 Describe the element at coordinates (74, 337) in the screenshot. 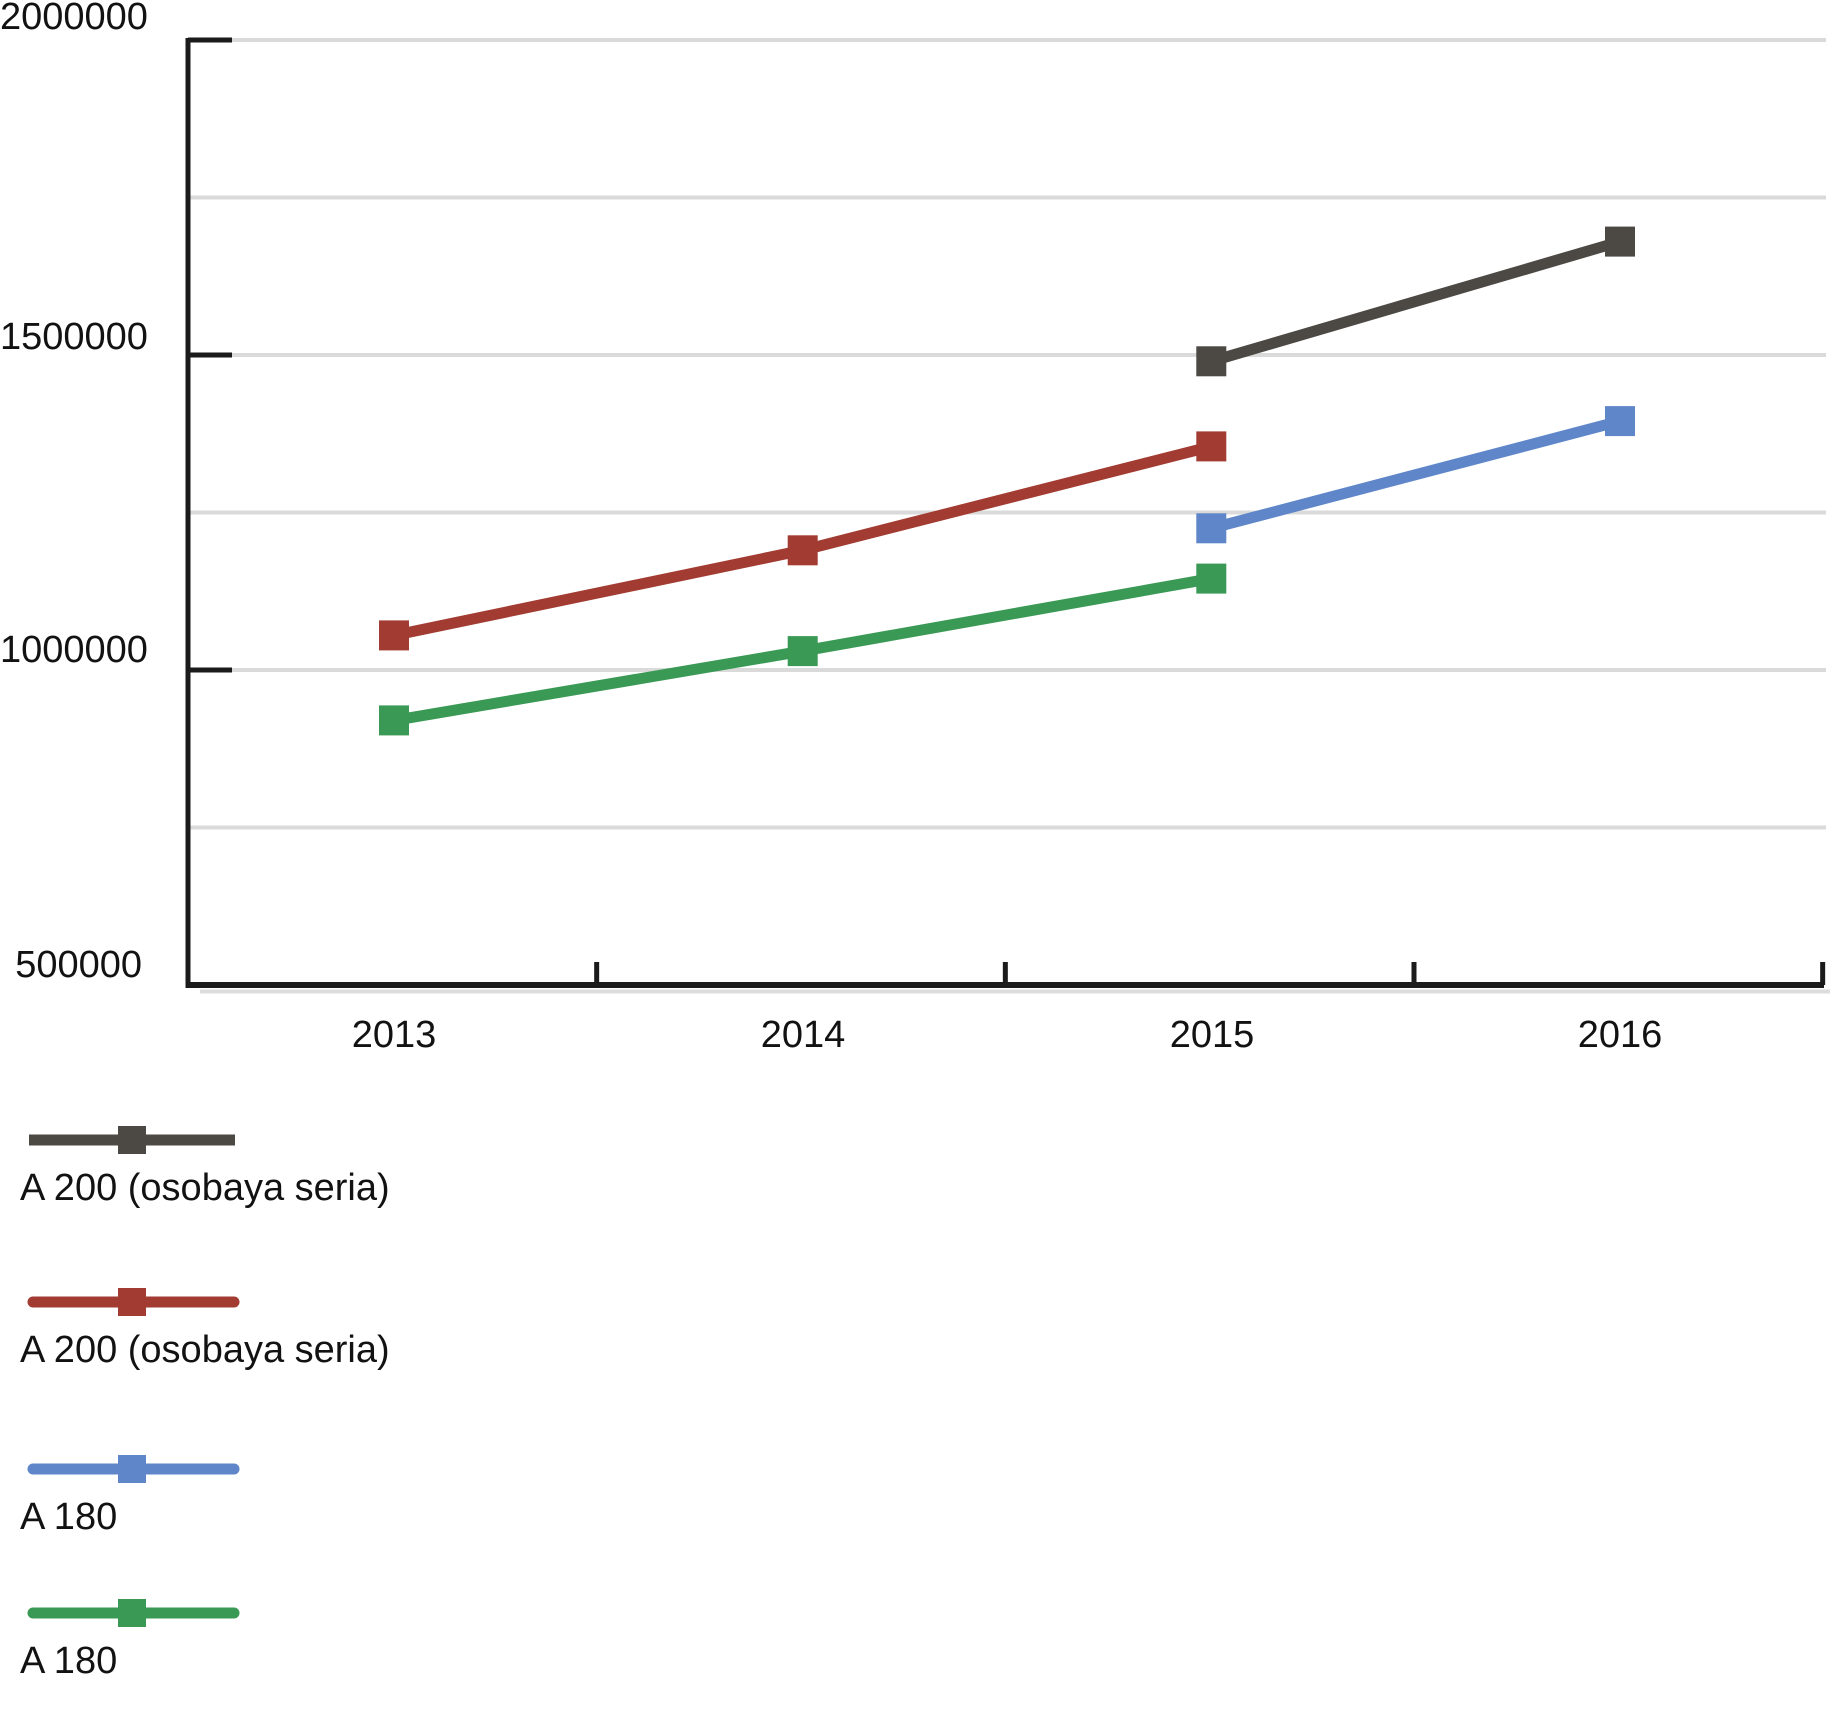

I see `y-tick-label: 1500000` at that location.